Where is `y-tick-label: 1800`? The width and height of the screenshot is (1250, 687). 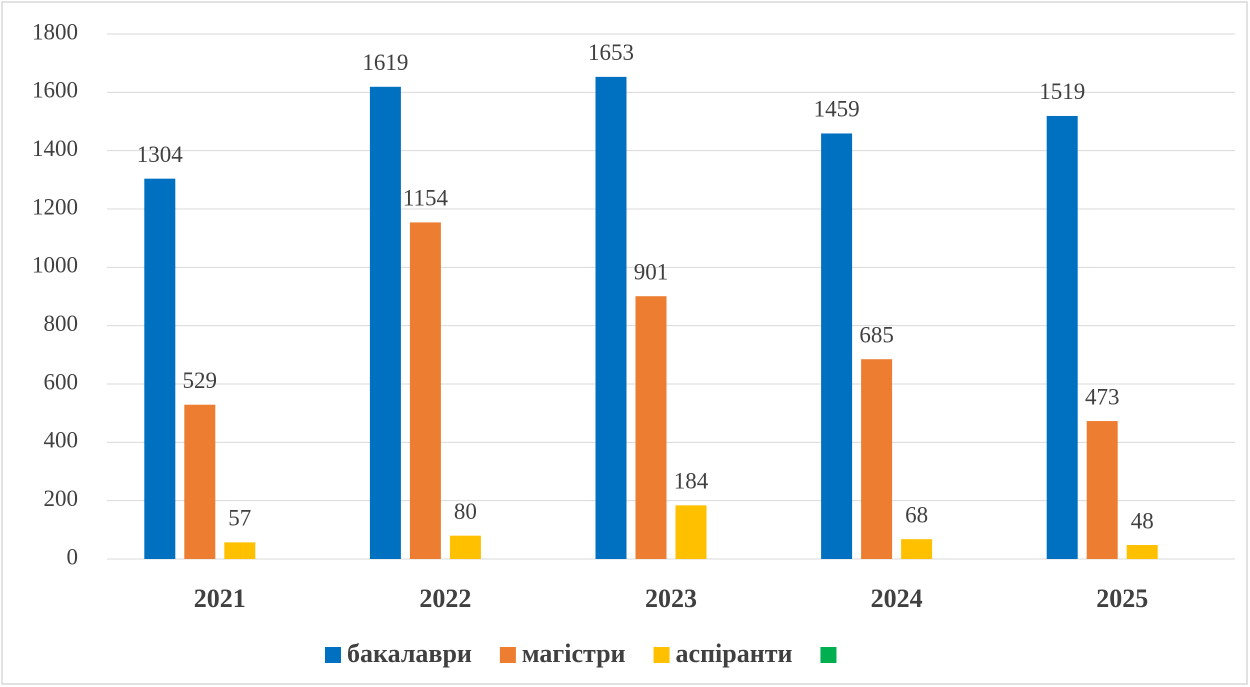
y-tick-label: 1800 is located at coordinates (55, 31).